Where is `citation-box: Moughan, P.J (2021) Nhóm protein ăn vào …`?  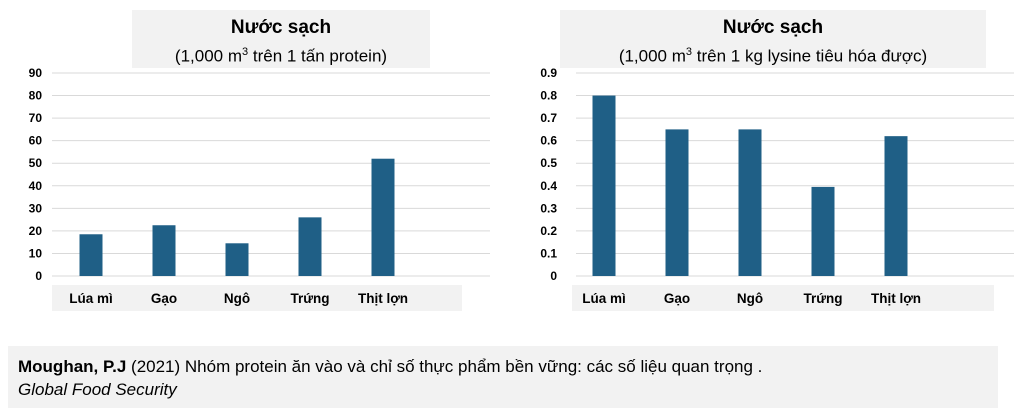
citation-box: Moughan, P.J (2021) Nhóm protein ăn vào … is located at coordinates (503, 377).